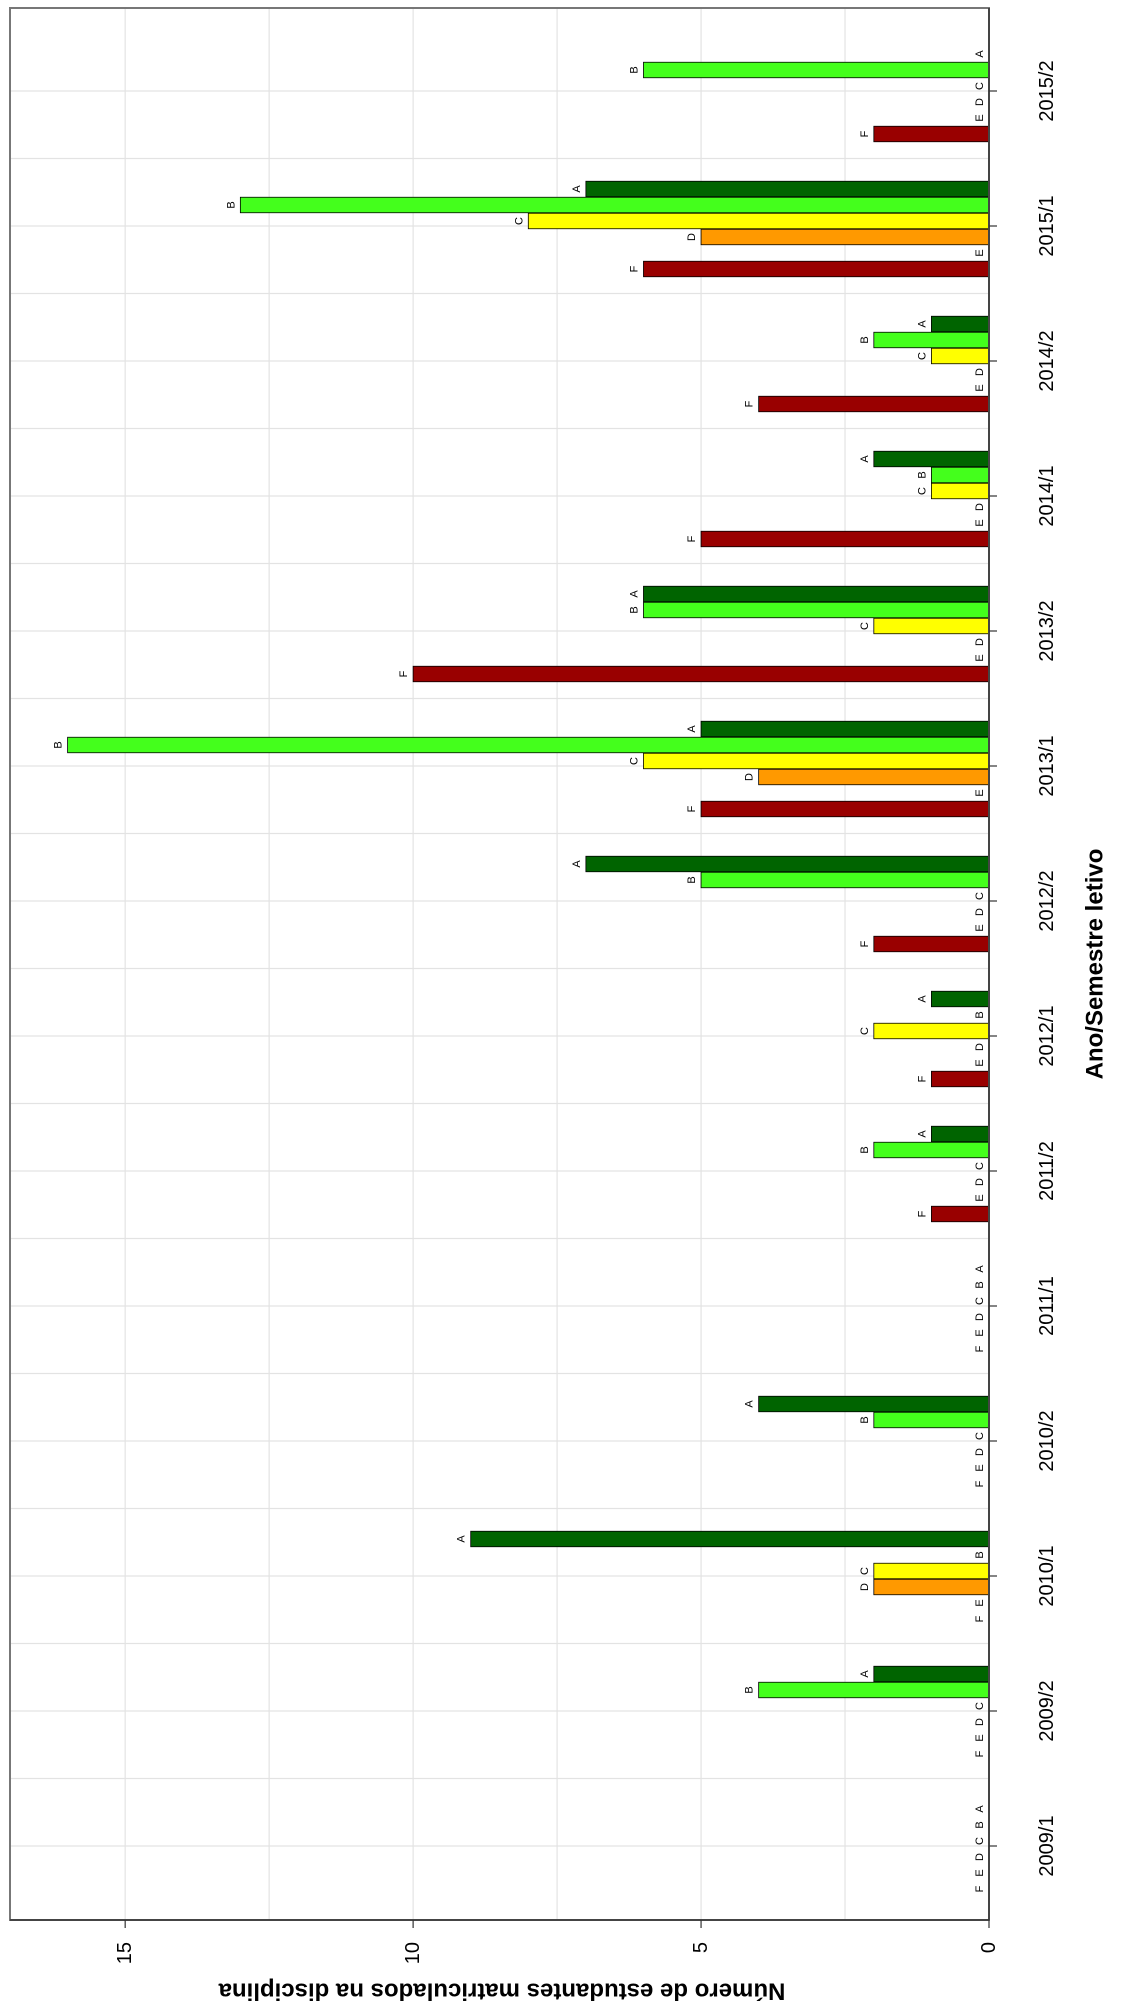 Image resolution: width=1125 pixels, height=2006 pixels. What do you see at coordinates (1047, 630) in the screenshot?
I see `category-tick-label: 2013/2` at bounding box center [1047, 630].